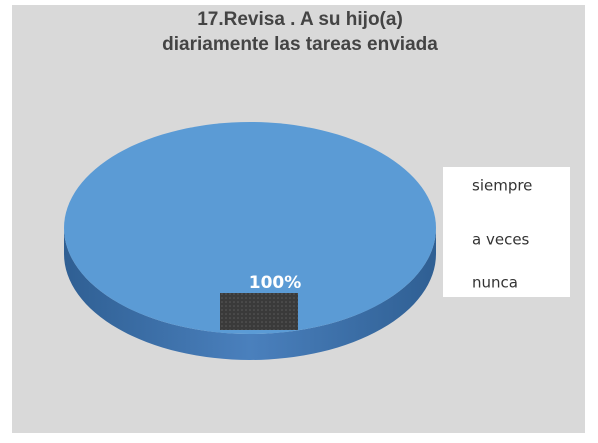 The height and width of the screenshot is (443, 598). Describe the element at coordinates (300, 44) in the screenshot. I see `chart-title: diariamente las tareas enviada` at that location.